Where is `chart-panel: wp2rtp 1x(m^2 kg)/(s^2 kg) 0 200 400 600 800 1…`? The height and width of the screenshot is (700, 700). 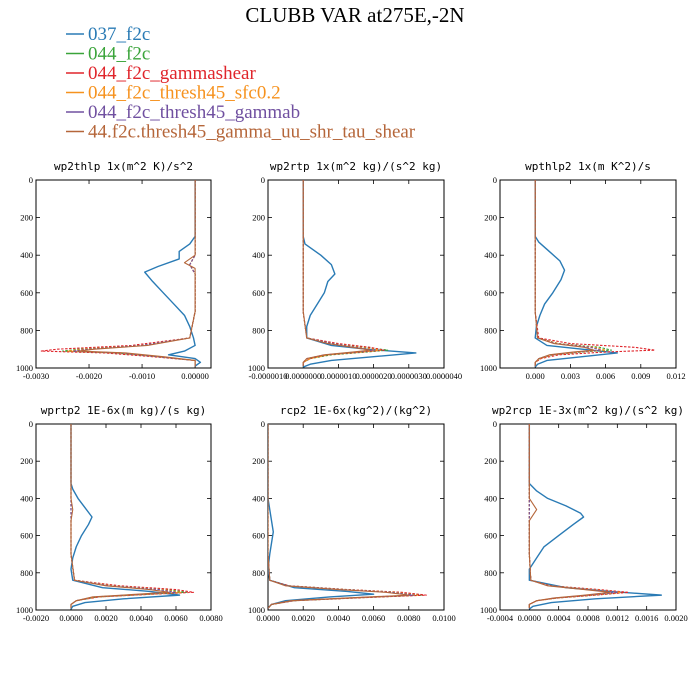
chart-panel: wp2rtp 1x(m^2 kg)/(s^2 kg) 0 200 400 600 800 1… is located at coordinates (355, 270).